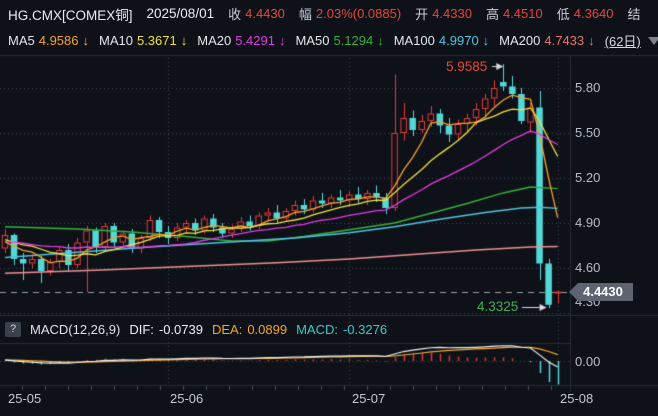 The height and width of the screenshot is (416, 658). I want to click on stat-close: 收 4.4430, so click(256, 14).